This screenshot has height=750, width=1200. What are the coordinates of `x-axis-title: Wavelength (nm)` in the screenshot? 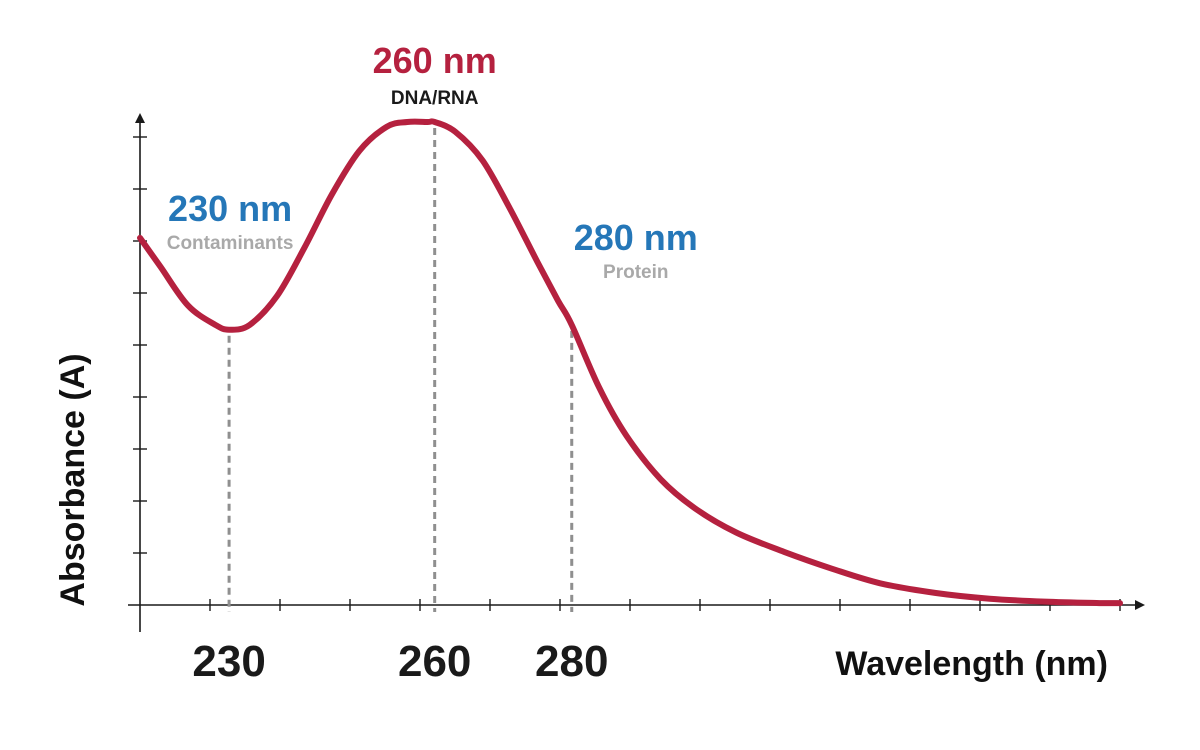 It's located at (971, 664).